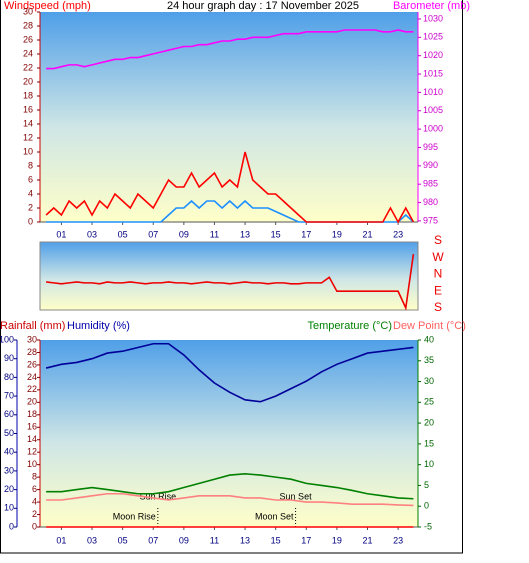 The width and height of the screenshot is (529, 563). I want to click on chart-title: 24 hour graph day : 17 November 2025, so click(263, 6).